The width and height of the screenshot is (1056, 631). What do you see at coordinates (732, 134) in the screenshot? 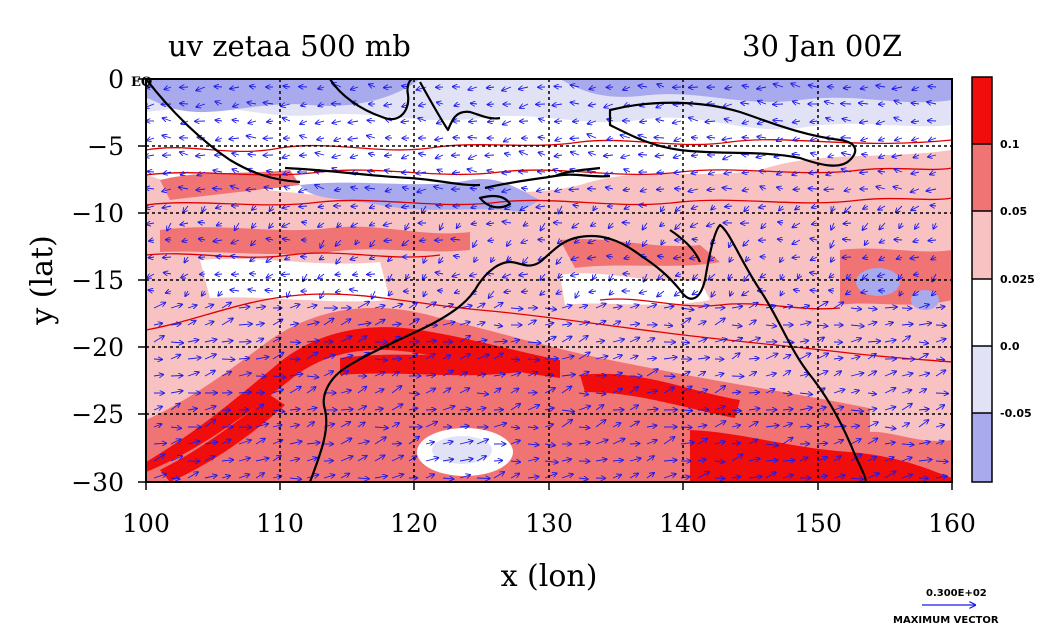
I see `coast-new-guinea` at bounding box center [732, 134].